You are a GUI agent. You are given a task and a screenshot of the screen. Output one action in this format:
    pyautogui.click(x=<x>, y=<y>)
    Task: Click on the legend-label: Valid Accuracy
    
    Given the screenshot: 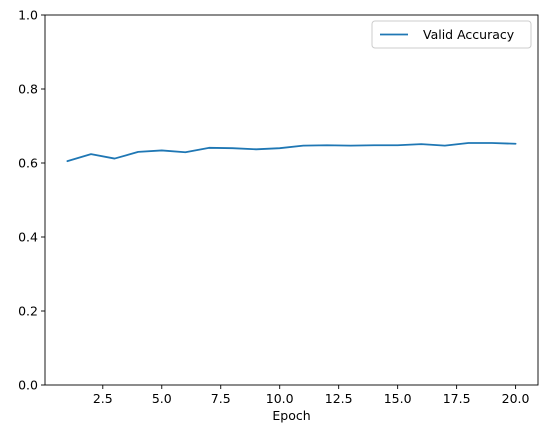 What is the action you would take?
    pyautogui.click(x=469, y=34)
    